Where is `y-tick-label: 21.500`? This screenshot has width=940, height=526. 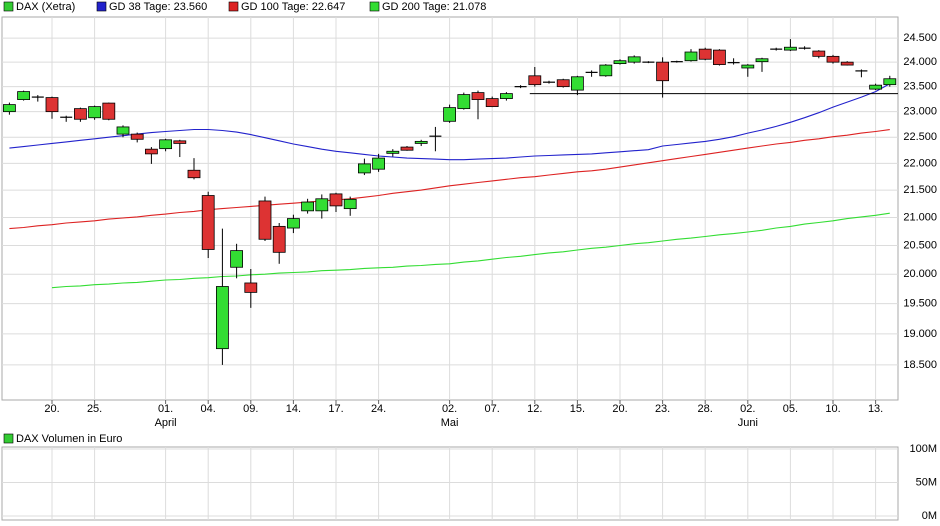 y-tick-label: 21.500 is located at coordinates (920, 190).